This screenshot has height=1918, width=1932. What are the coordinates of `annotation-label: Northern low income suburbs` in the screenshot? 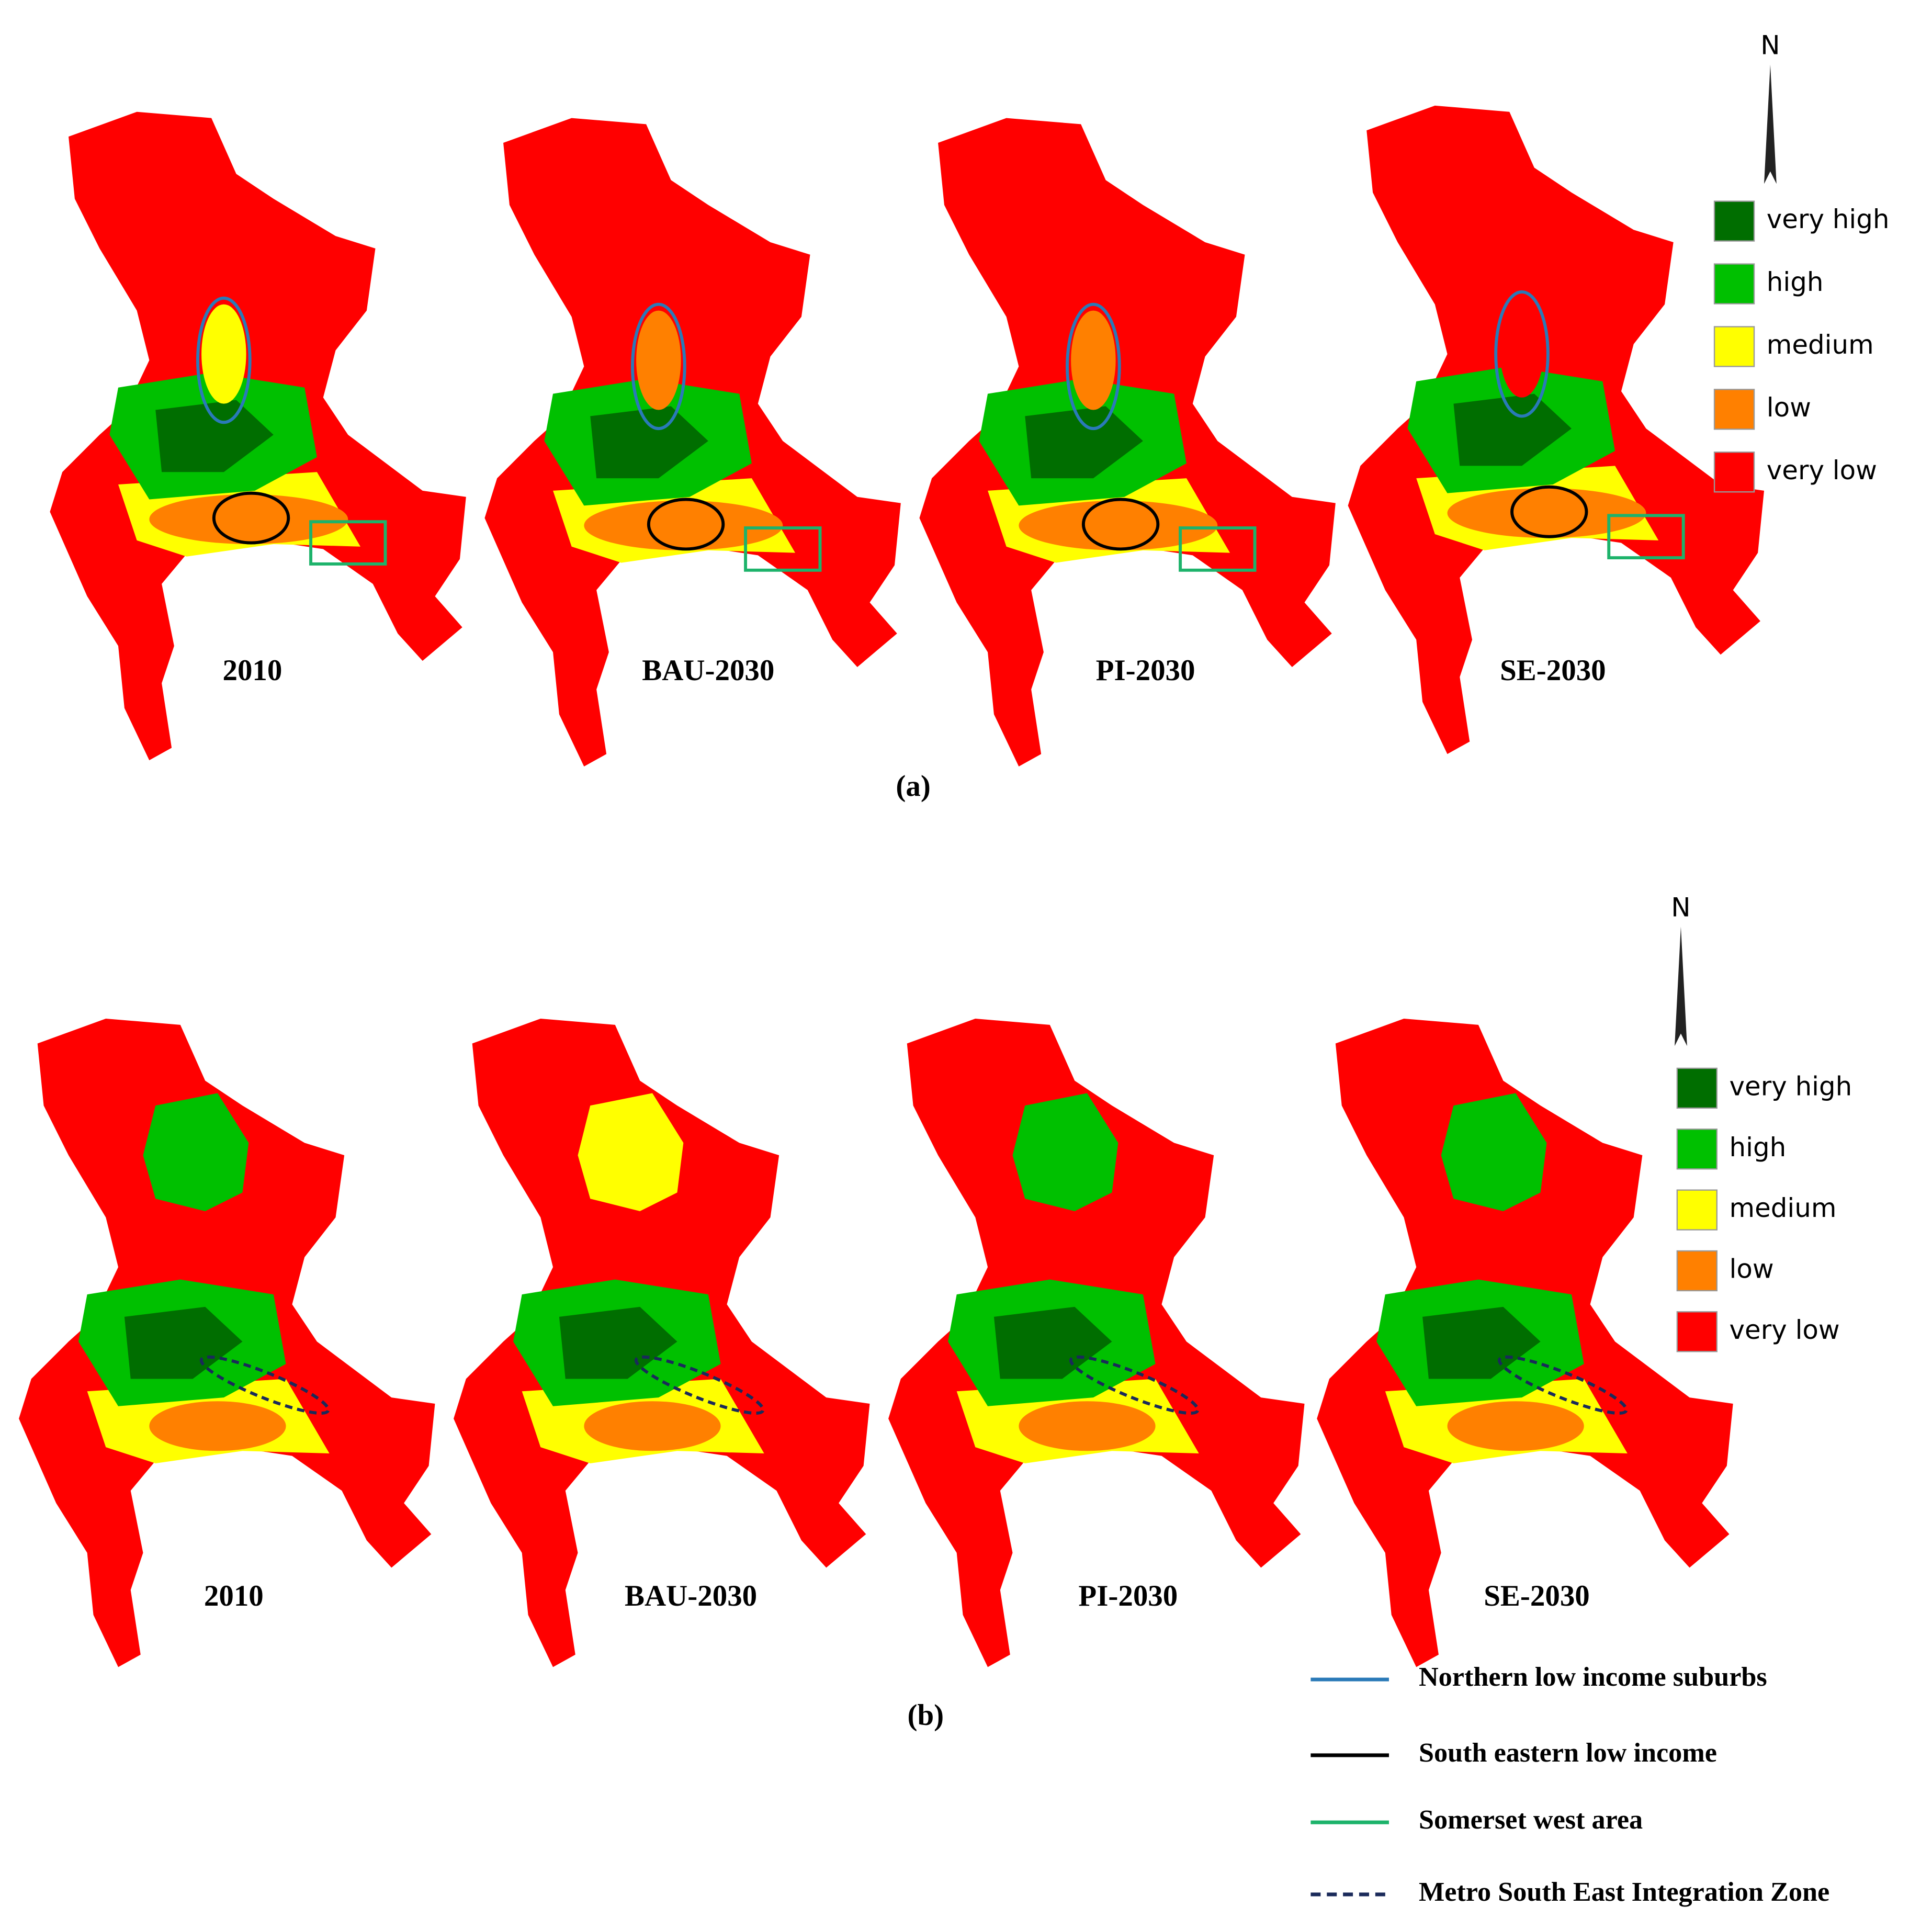 It's located at (1593, 1677).